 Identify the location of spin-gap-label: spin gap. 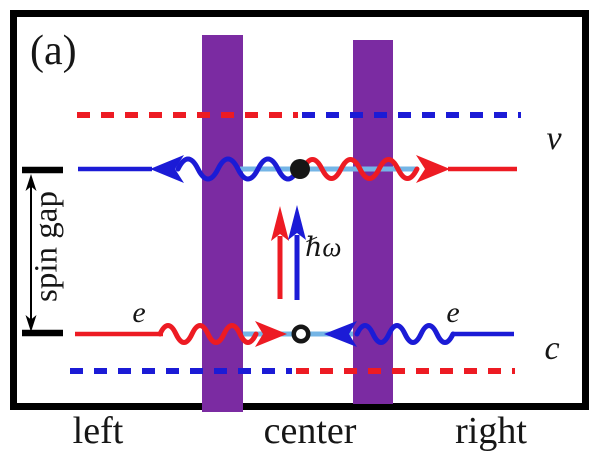
(46, 246).